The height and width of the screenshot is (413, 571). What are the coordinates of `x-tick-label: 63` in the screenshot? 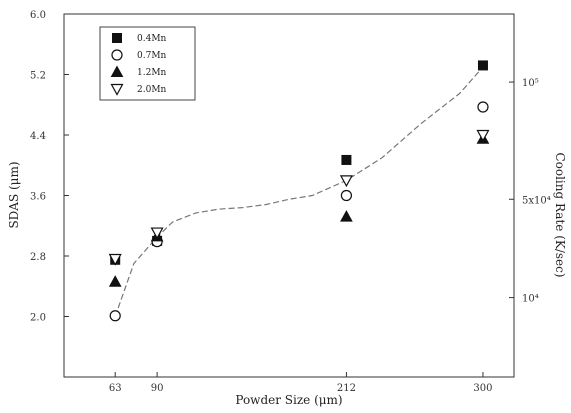 It's located at (115, 388).